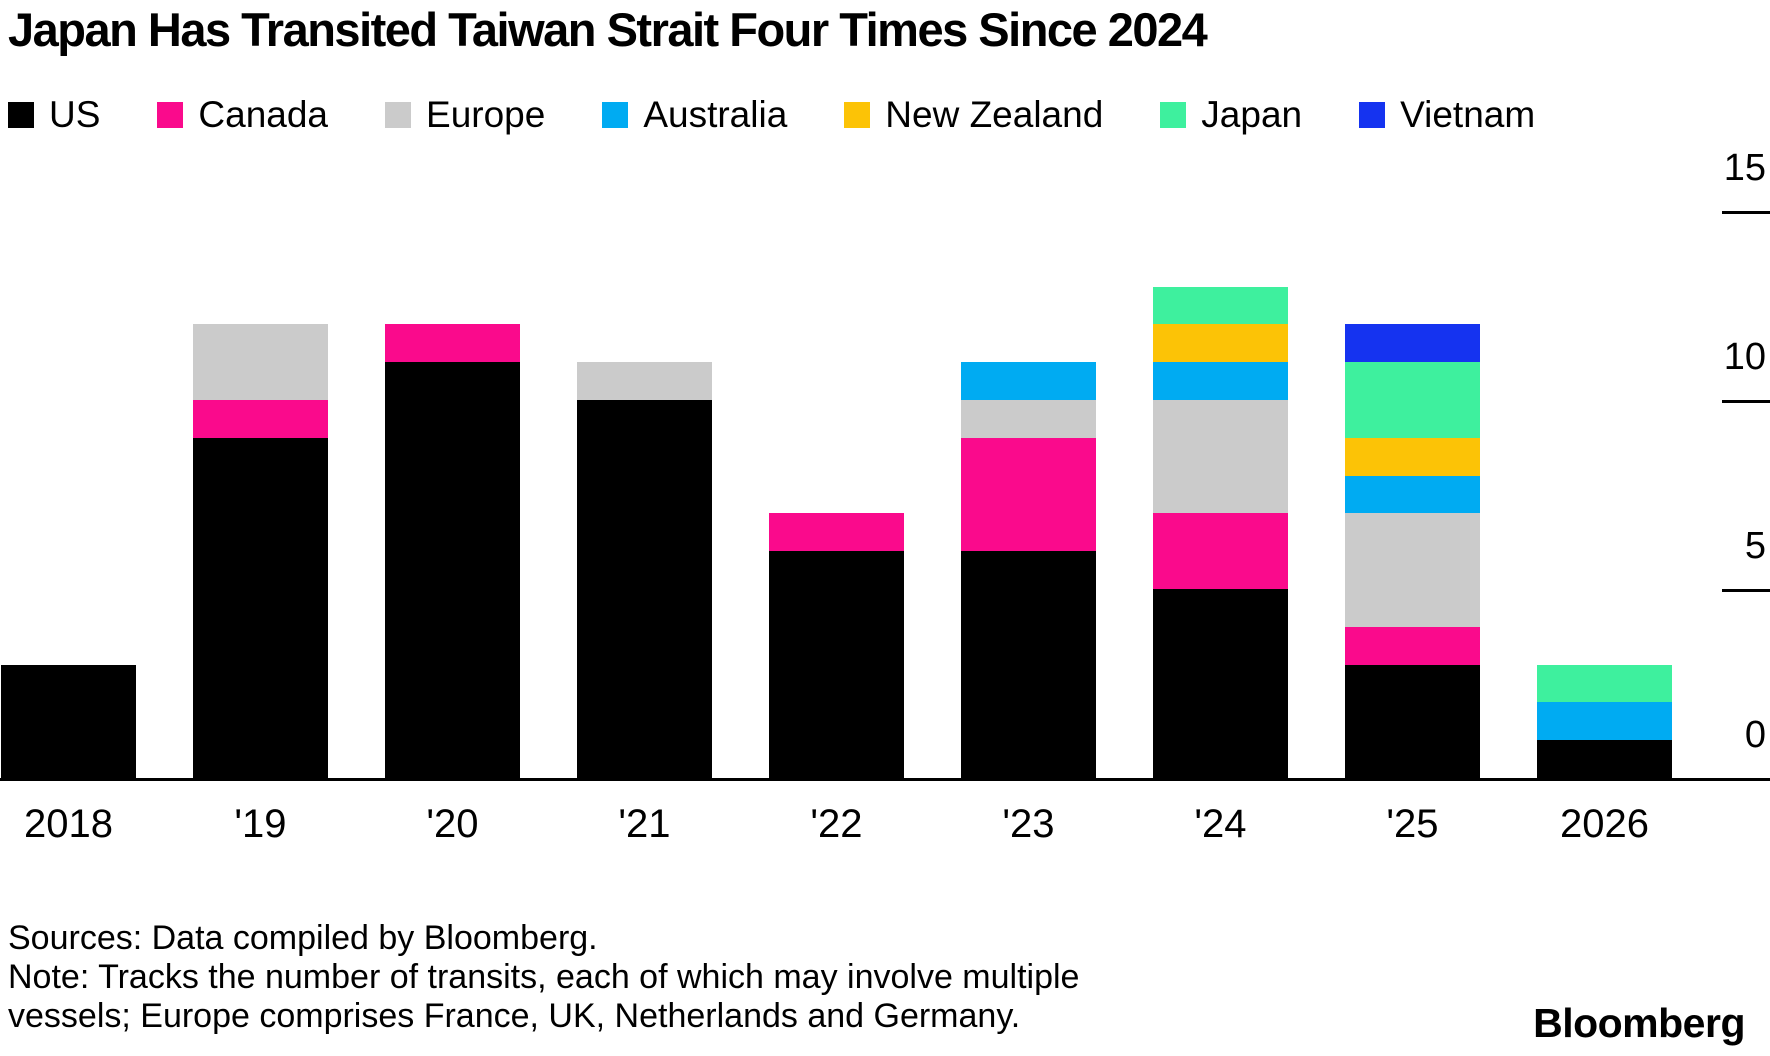 This screenshot has height=1056, width=1770. I want to click on bar-segment-19-canada, so click(260, 419).